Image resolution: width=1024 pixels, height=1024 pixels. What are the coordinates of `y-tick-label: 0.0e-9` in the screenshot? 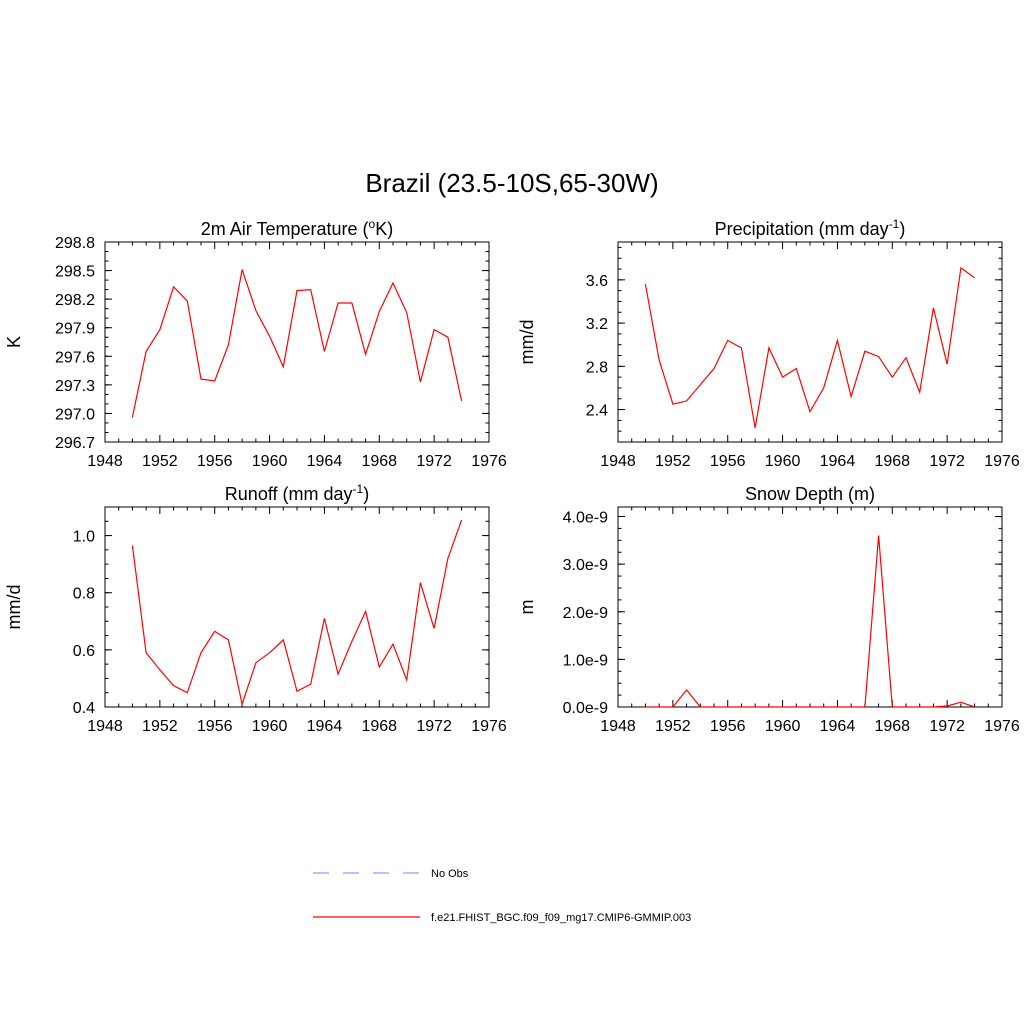 It's located at (585, 708).